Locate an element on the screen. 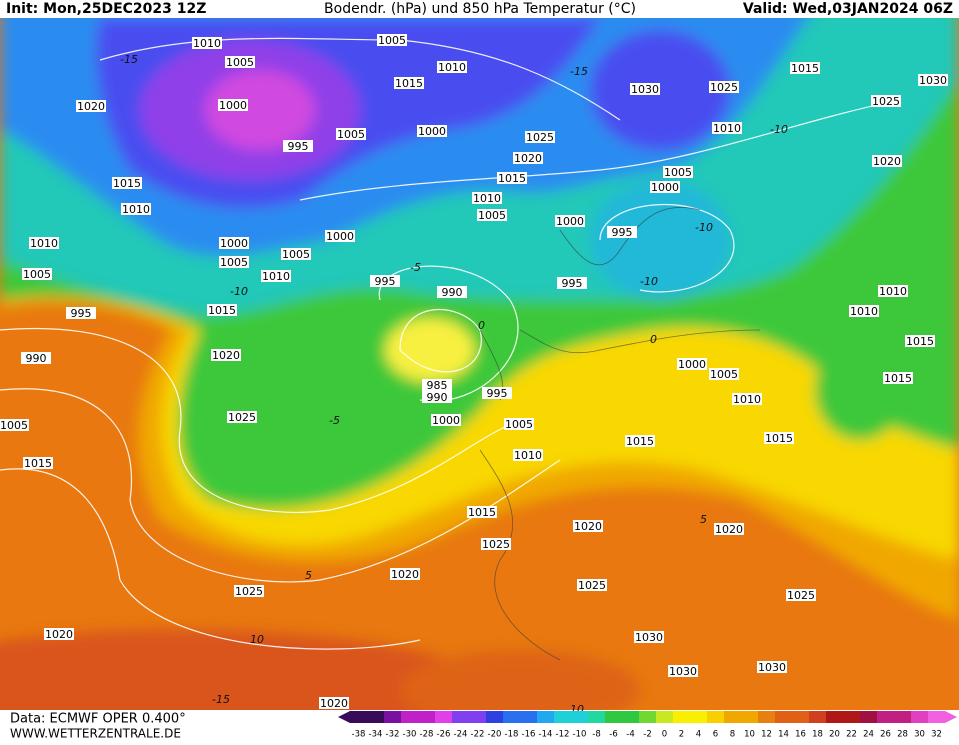  colorbar-label: 12 is located at coordinates (766, 735).